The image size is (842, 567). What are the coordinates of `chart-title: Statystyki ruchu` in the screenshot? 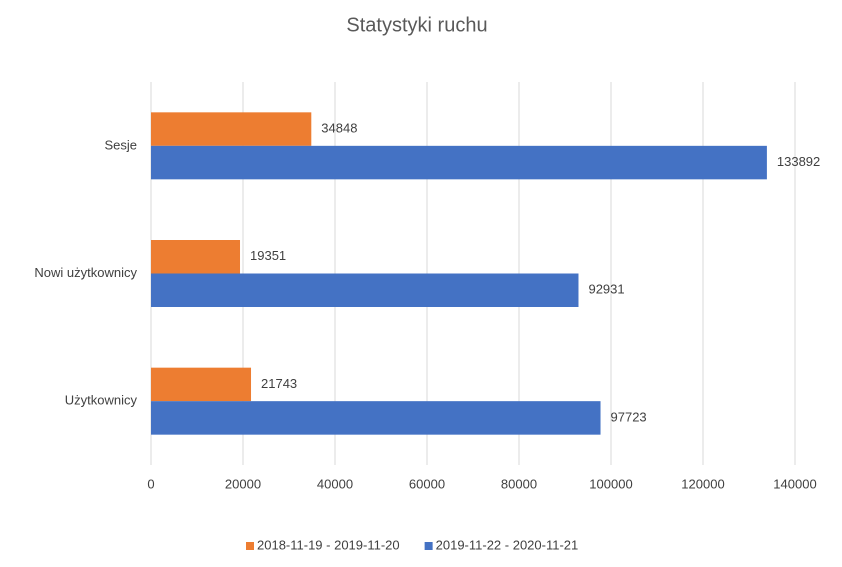 It's located at (416, 25).